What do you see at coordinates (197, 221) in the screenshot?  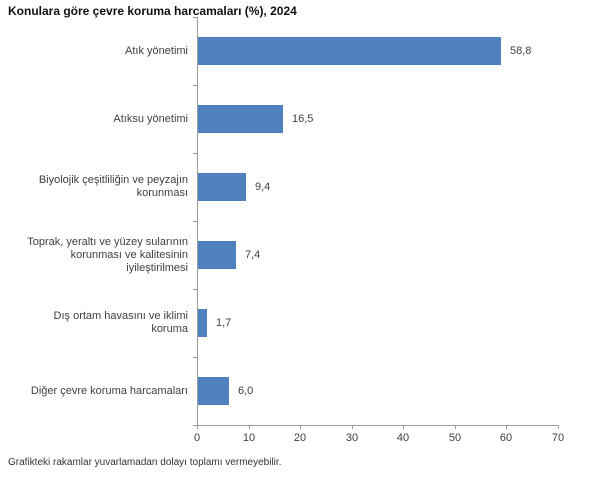 I see `y-axis-line` at bounding box center [197, 221].